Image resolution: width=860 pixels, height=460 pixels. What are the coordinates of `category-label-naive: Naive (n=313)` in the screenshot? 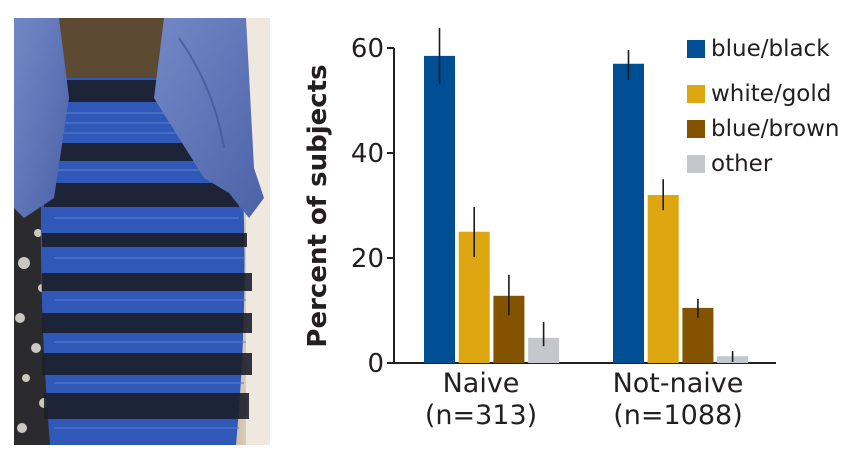 It's located at (481, 400).